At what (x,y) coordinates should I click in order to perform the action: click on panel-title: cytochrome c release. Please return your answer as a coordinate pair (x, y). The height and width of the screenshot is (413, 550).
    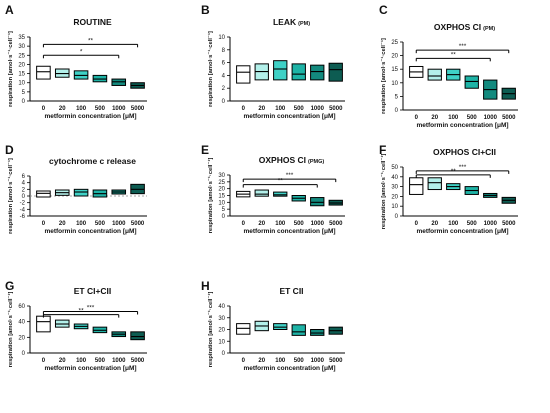
    Looking at the image, I should click on (92, 161).